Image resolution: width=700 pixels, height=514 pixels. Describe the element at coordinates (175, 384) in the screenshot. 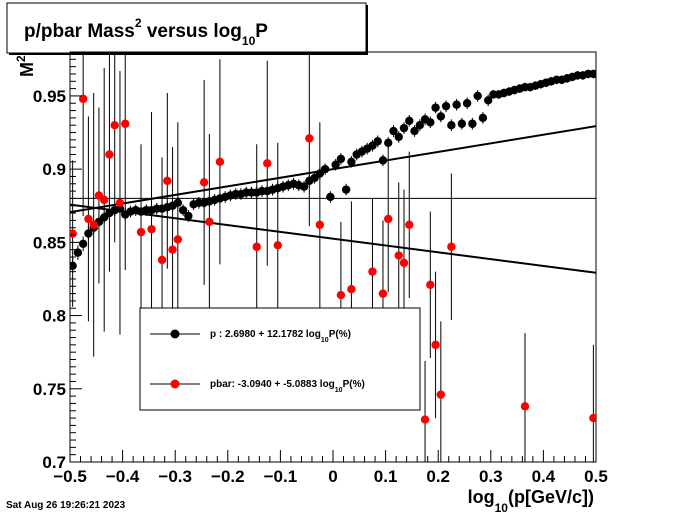

I see `legend-marker-pbar` at that location.